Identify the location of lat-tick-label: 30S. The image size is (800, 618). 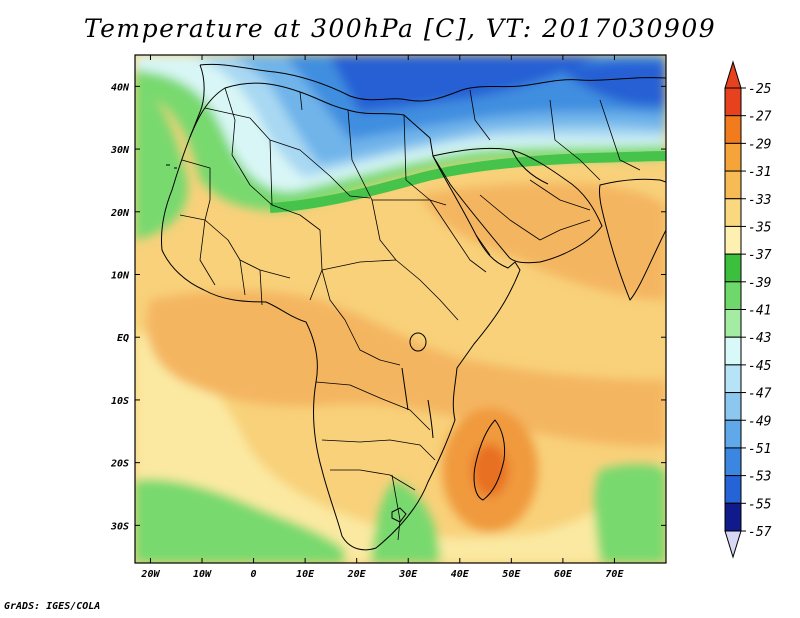
(119, 526).